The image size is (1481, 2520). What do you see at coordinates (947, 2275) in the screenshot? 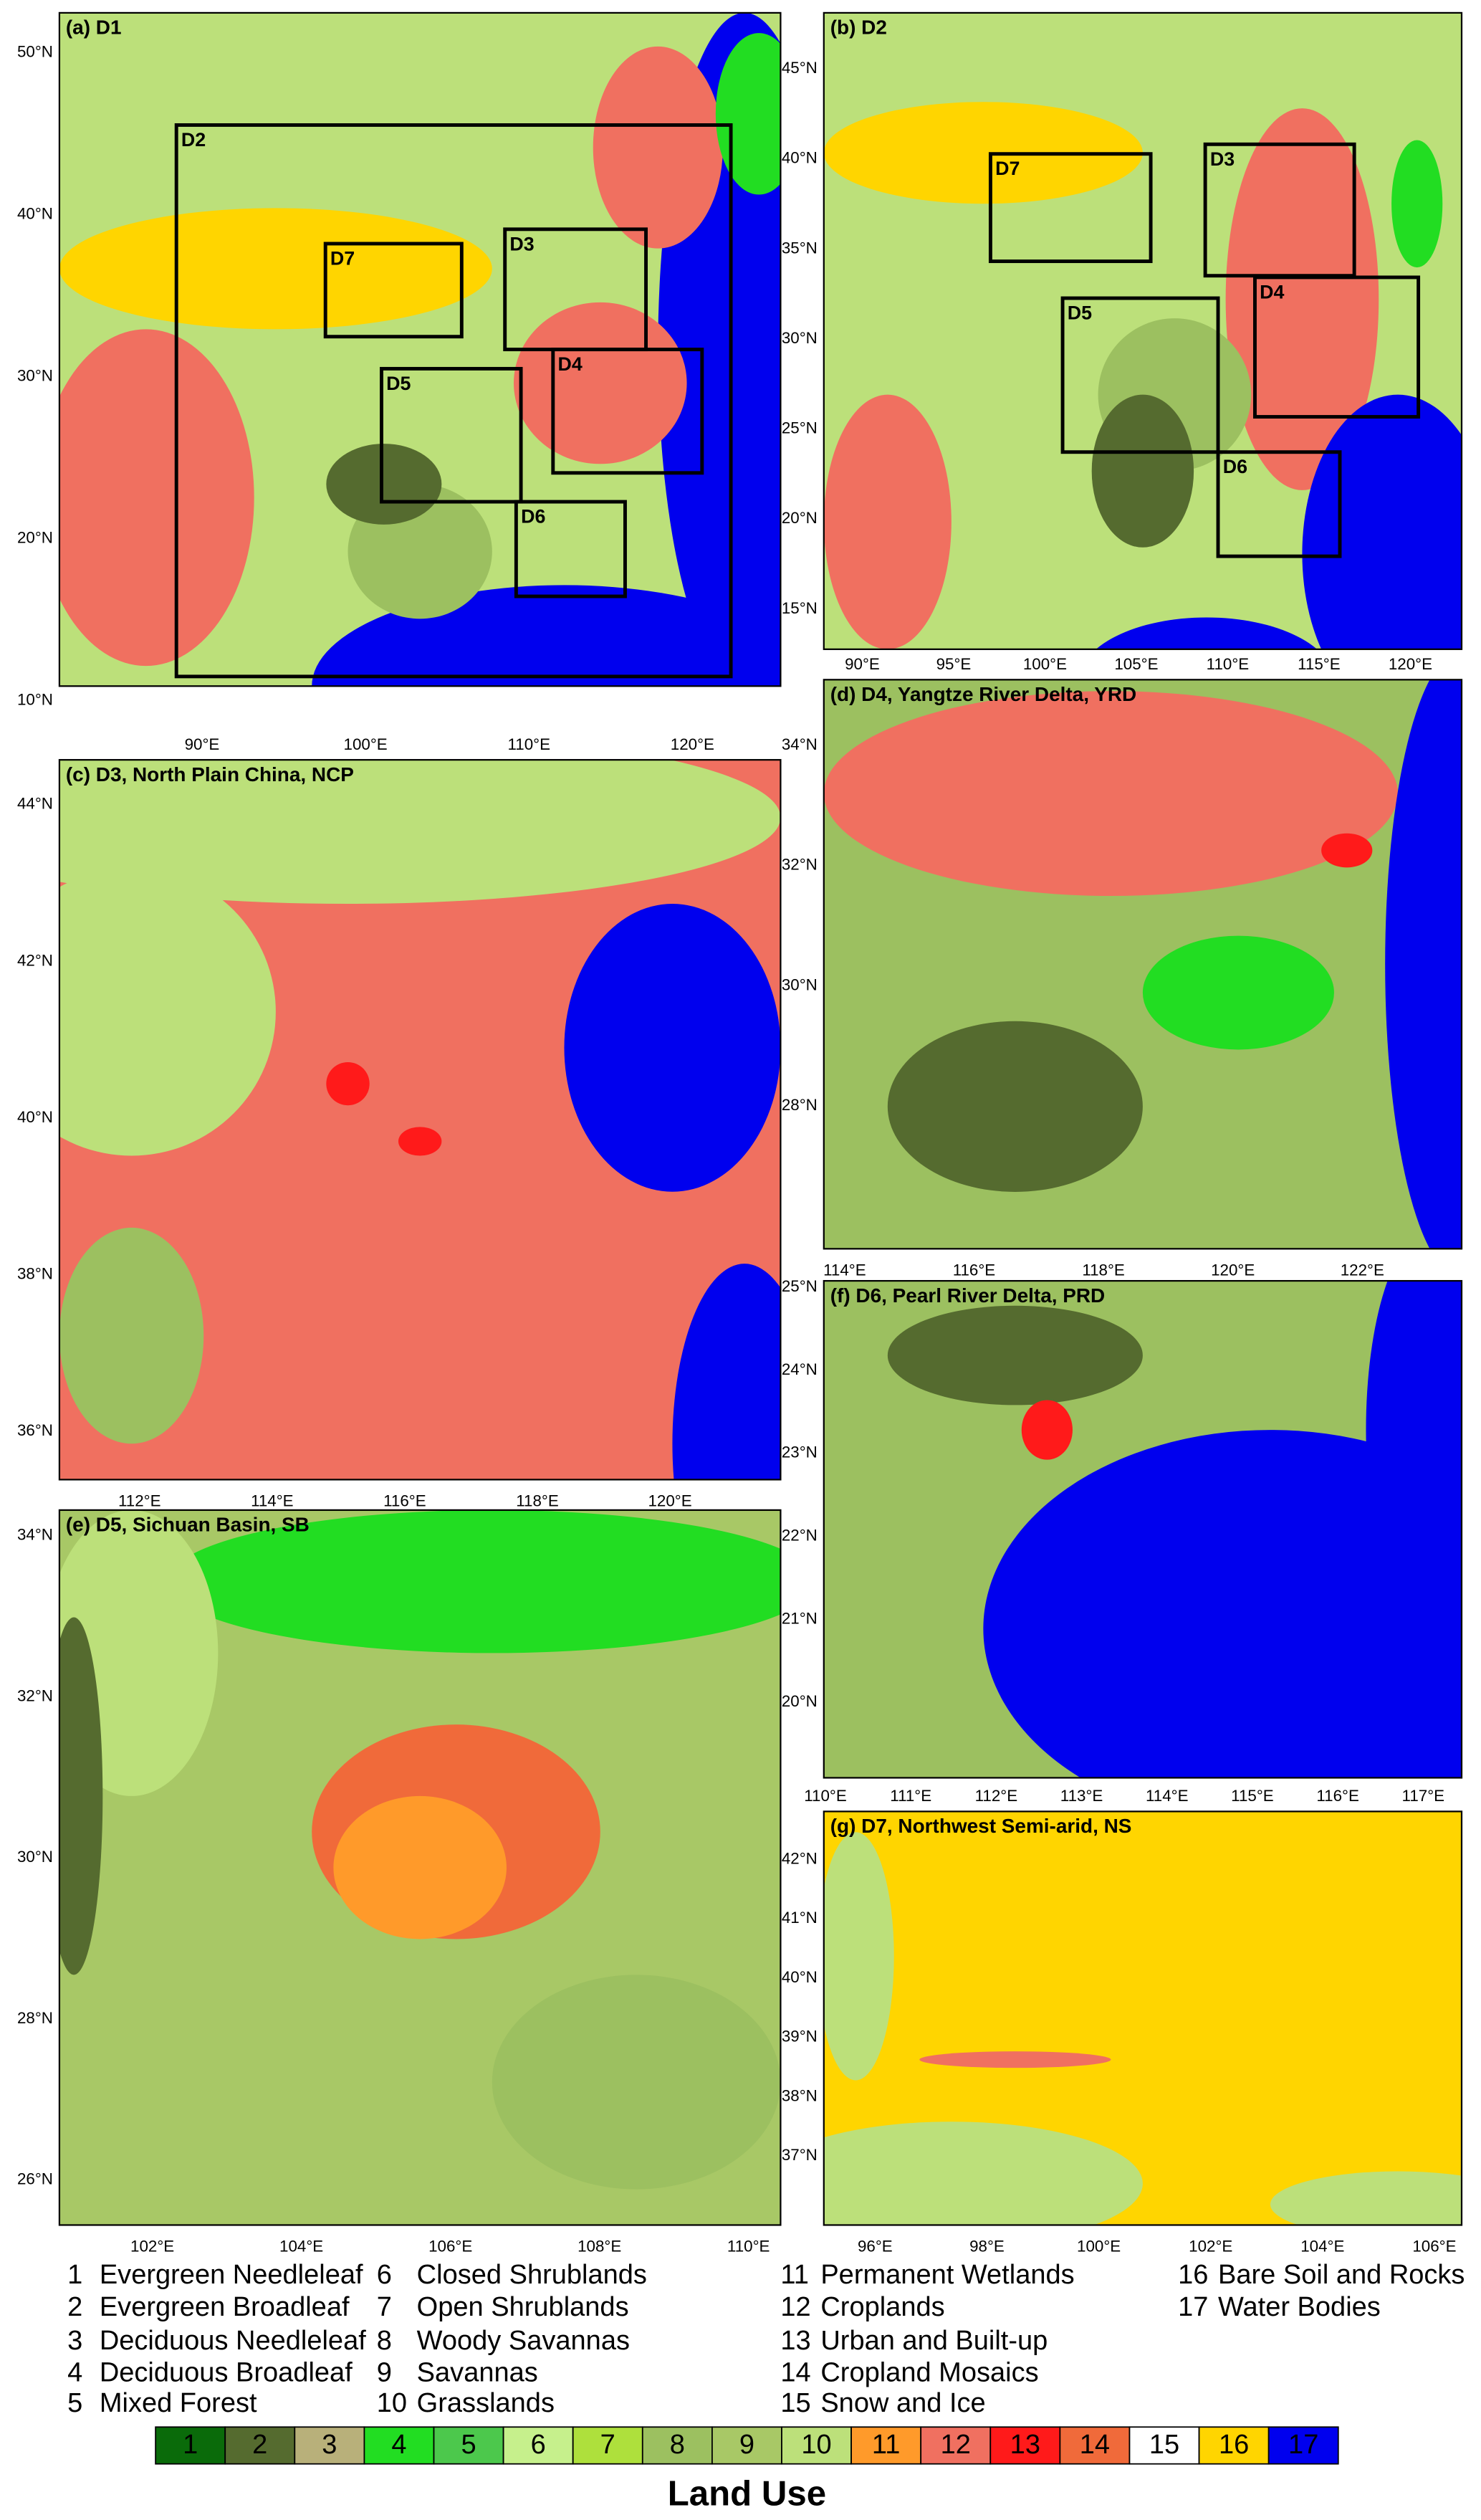
I see `legend-name: Permanent Wetlands` at bounding box center [947, 2275].